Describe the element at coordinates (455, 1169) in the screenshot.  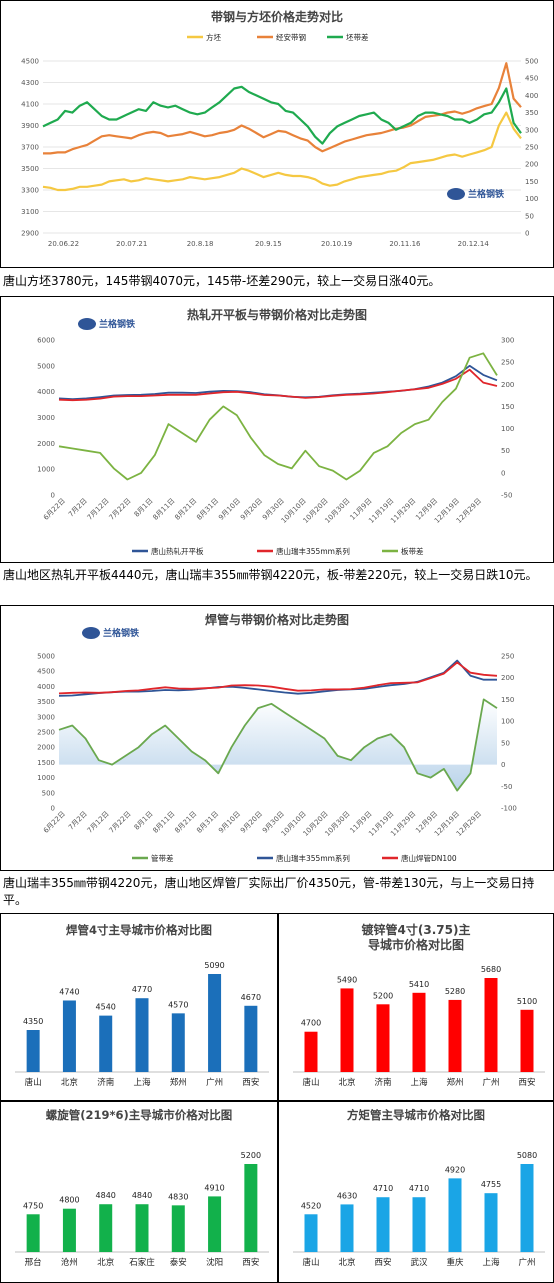
I see `bar-value-label: 4920` at that location.